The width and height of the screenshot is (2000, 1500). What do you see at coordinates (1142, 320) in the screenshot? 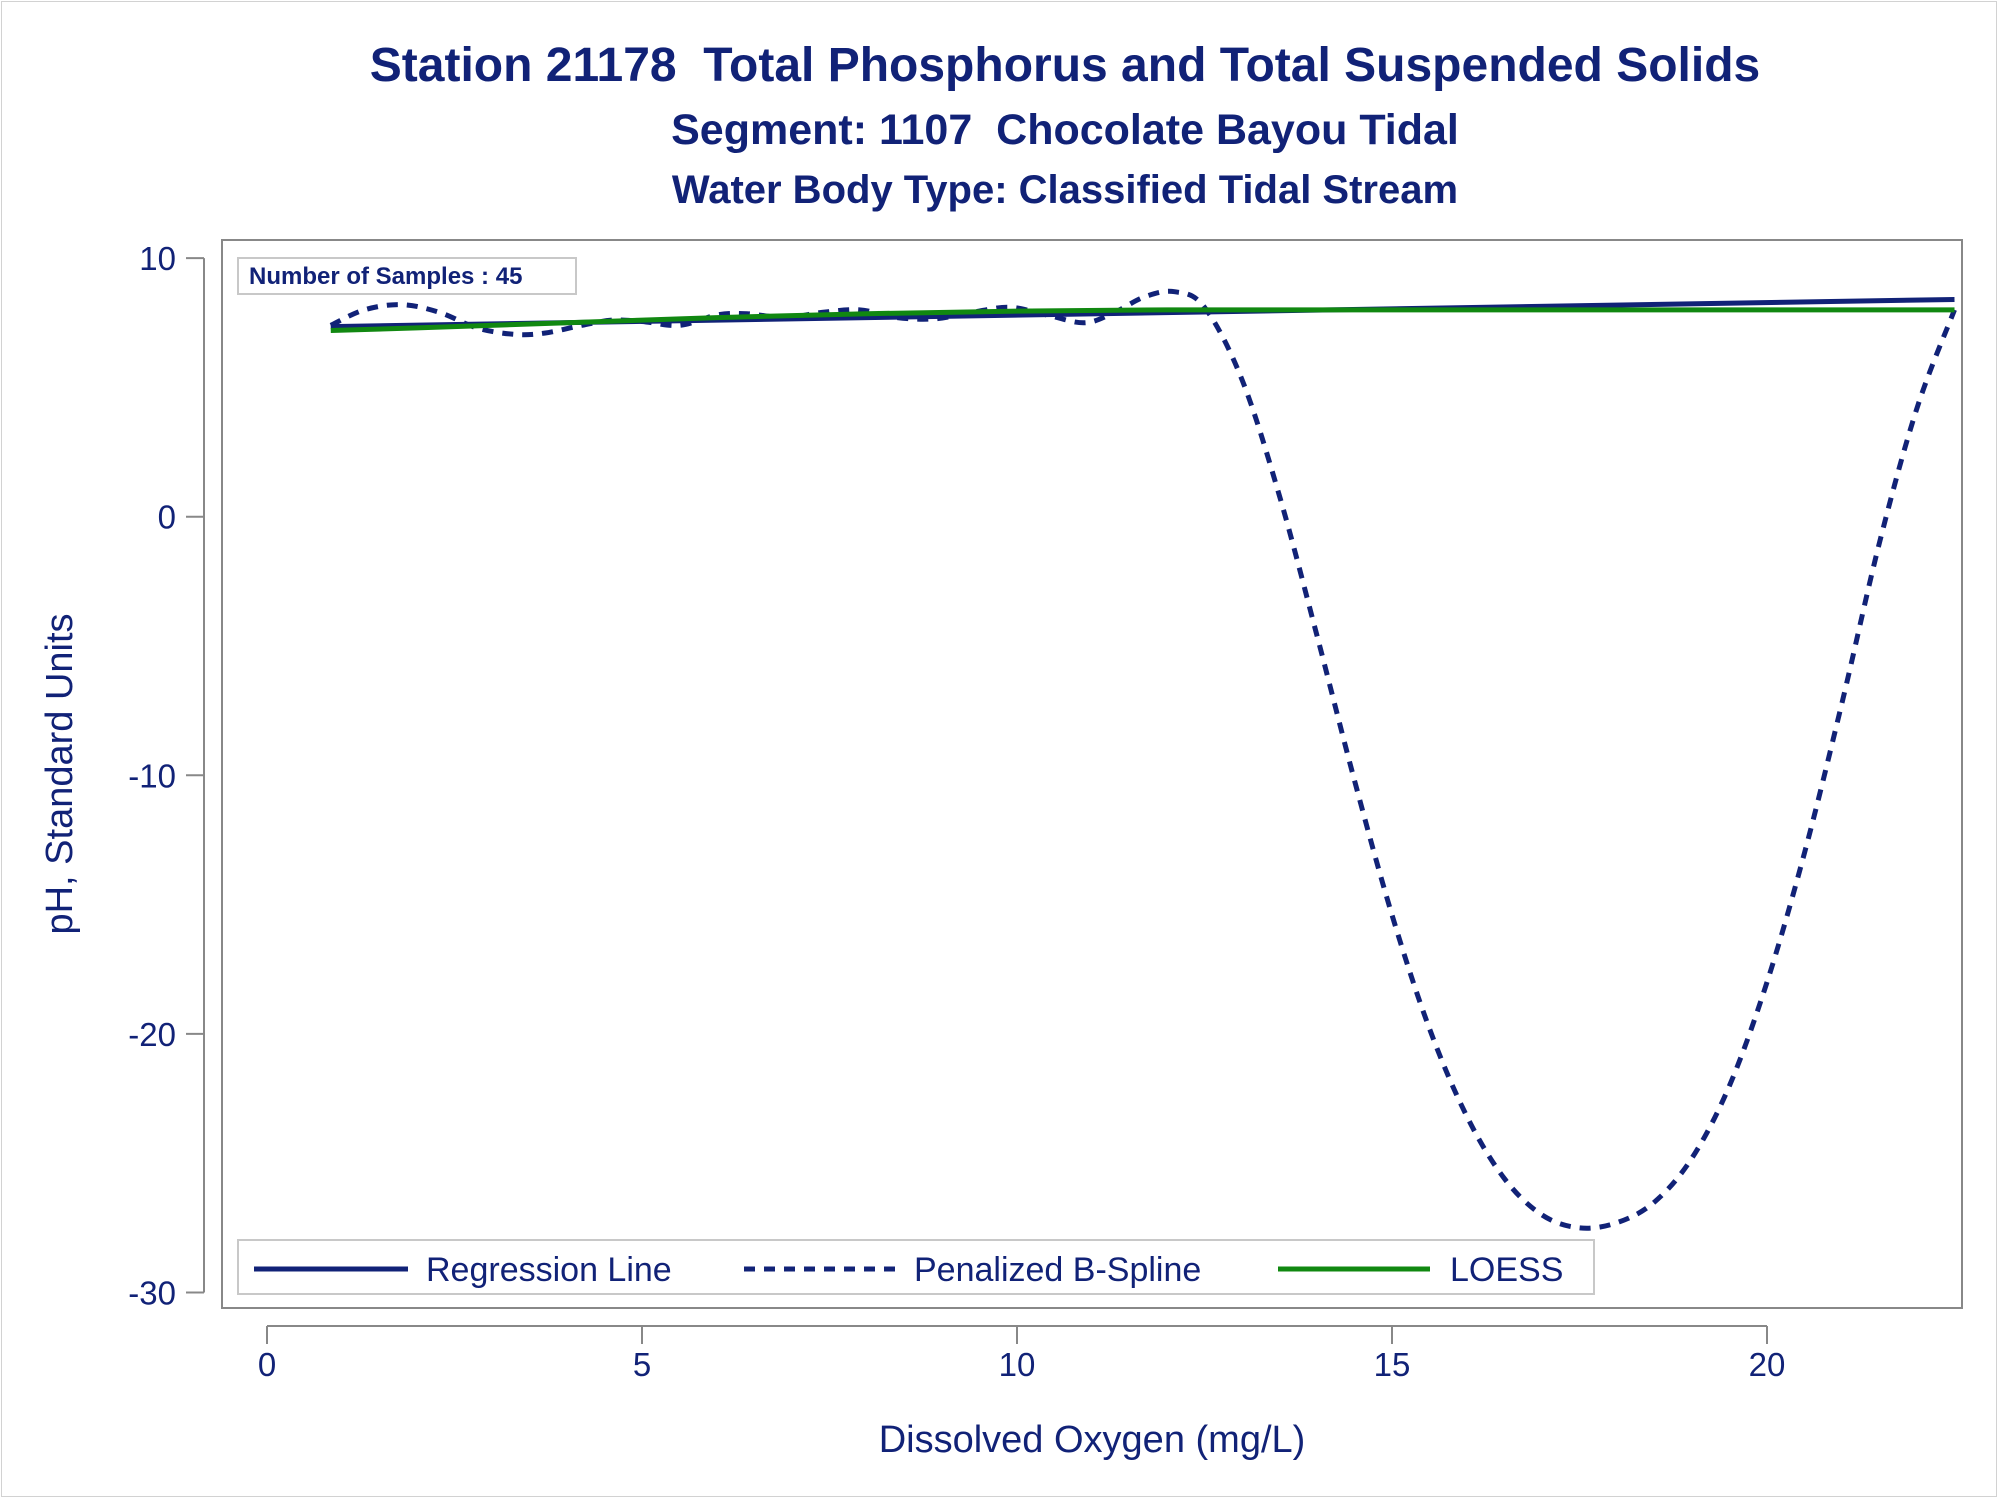
I see `series-line-loess` at bounding box center [1142, 320].